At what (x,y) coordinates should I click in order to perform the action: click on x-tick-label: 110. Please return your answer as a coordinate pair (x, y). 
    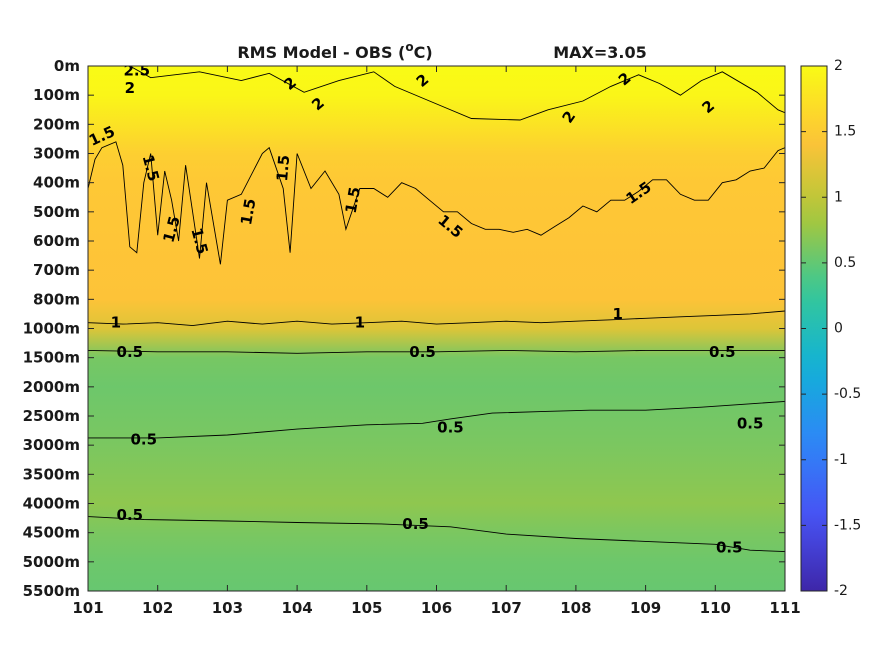
    Looking at the image, I should click on (715, 608).